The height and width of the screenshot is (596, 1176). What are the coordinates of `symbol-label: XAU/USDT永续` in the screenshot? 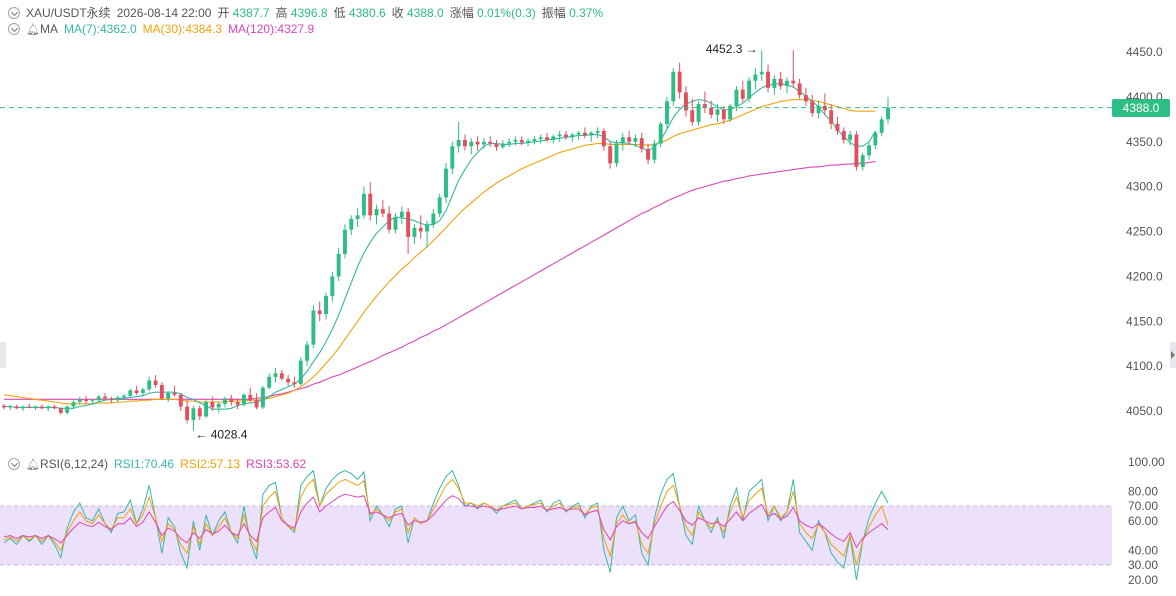 It's located at (68, 13).